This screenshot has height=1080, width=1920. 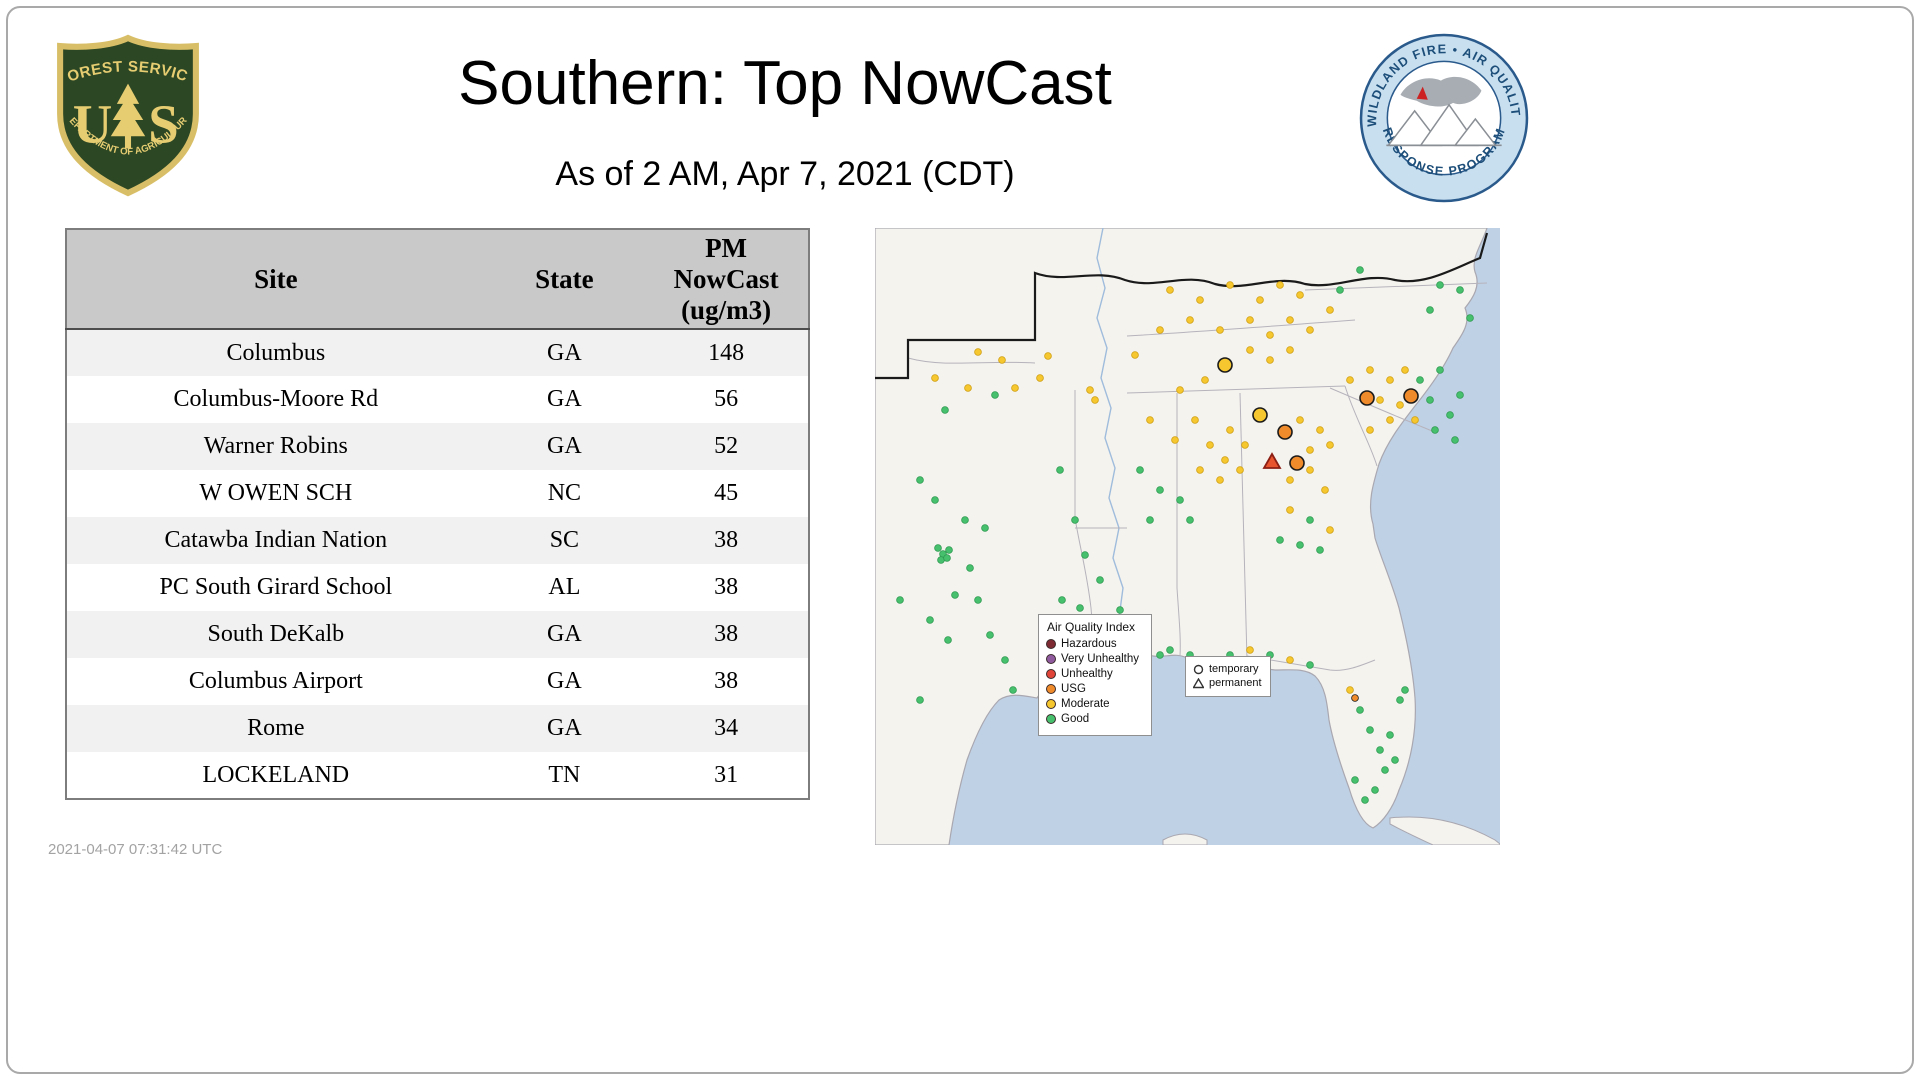 What do you see at coordinates (163, 123) in the screenshot?
I see `usfs-monogram-s: S` at bounding box center [163, 123].